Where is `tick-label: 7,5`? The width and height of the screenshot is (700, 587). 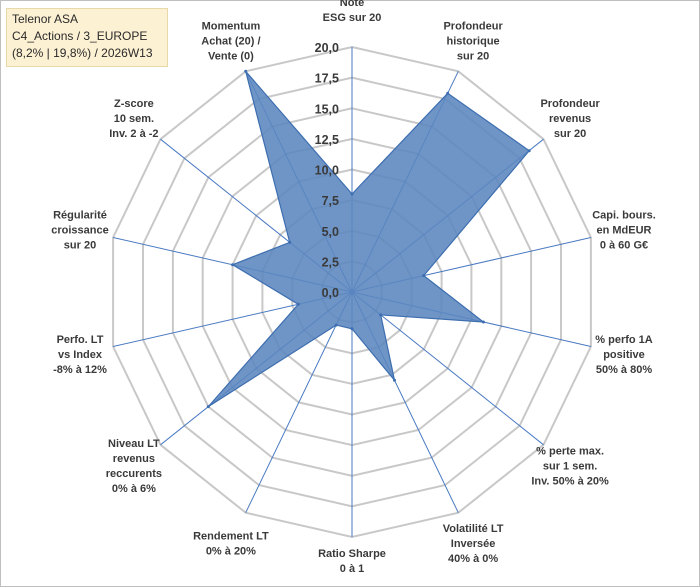
tick-label: 7,5 is located at coordinates (330, 201).